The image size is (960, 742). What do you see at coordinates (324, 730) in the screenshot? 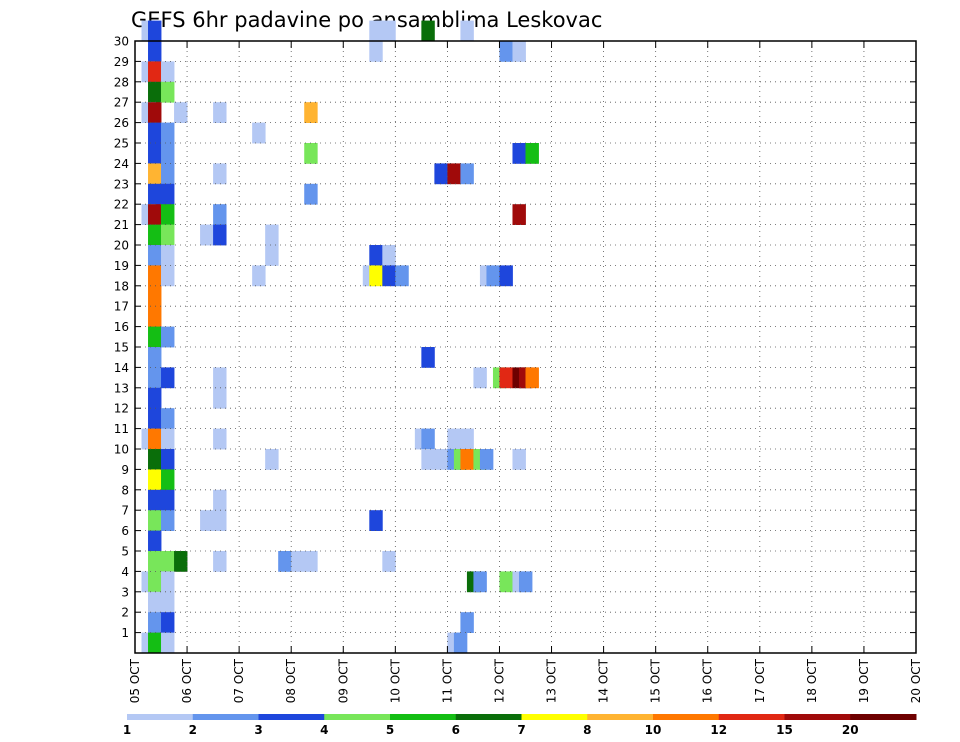
I see `colorbar-label: 4` at bounding box center [324, 730].